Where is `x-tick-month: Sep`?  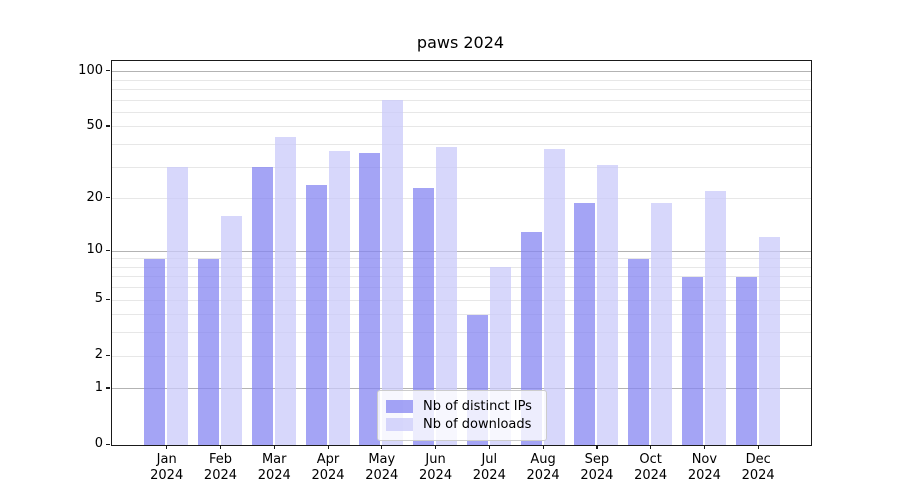
x-tick-month: Sep is located at coordinates (597, 459).